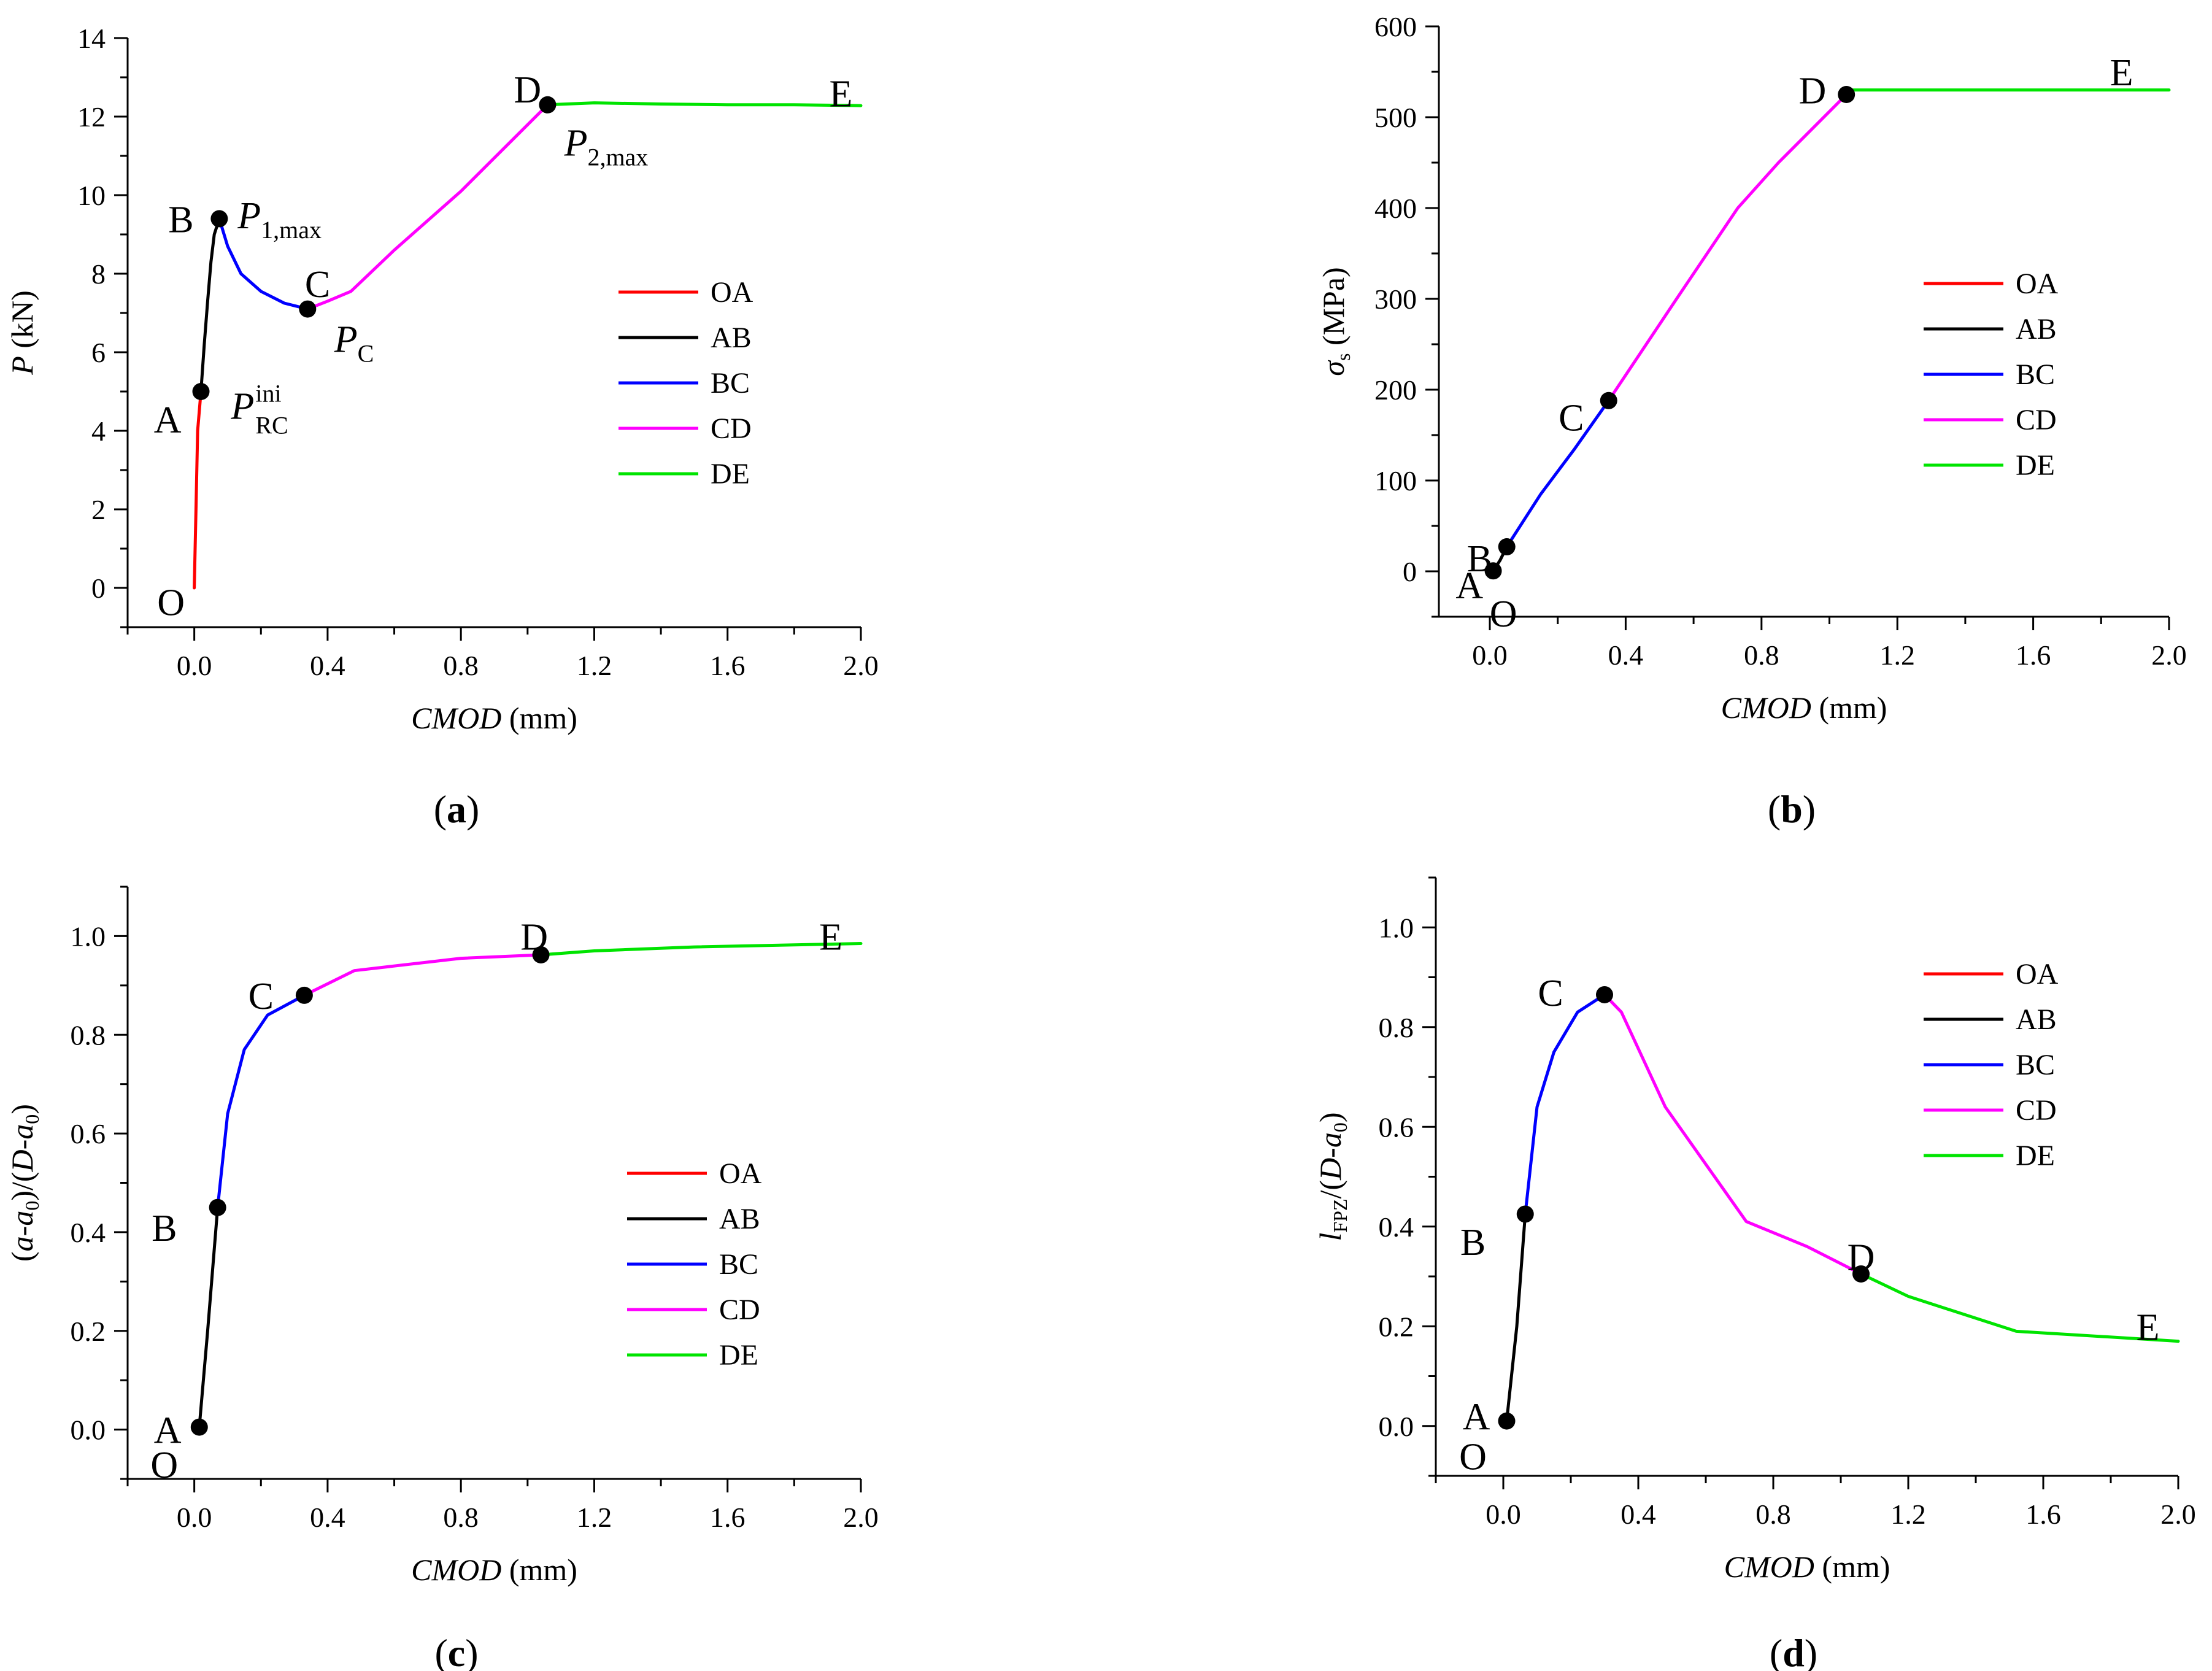  I want to click on legend-label-de: DE, so click(730, 474).